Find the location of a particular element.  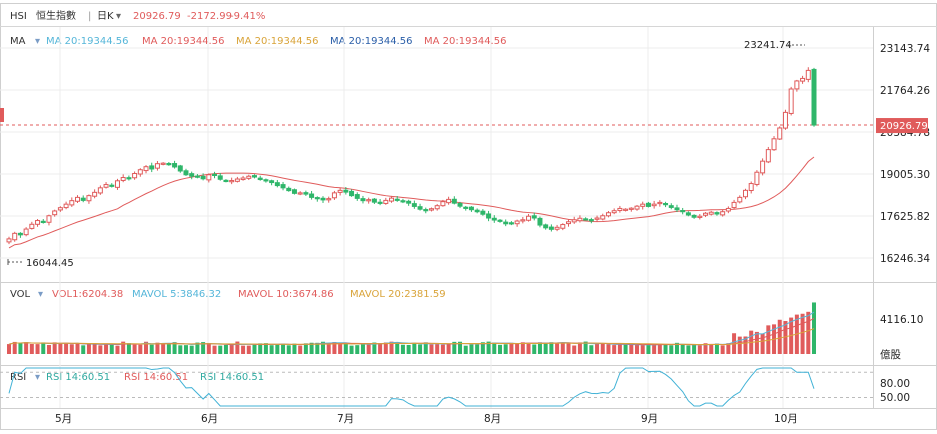

current-price-label: 20926.79 is located at coordinates (904, 126).